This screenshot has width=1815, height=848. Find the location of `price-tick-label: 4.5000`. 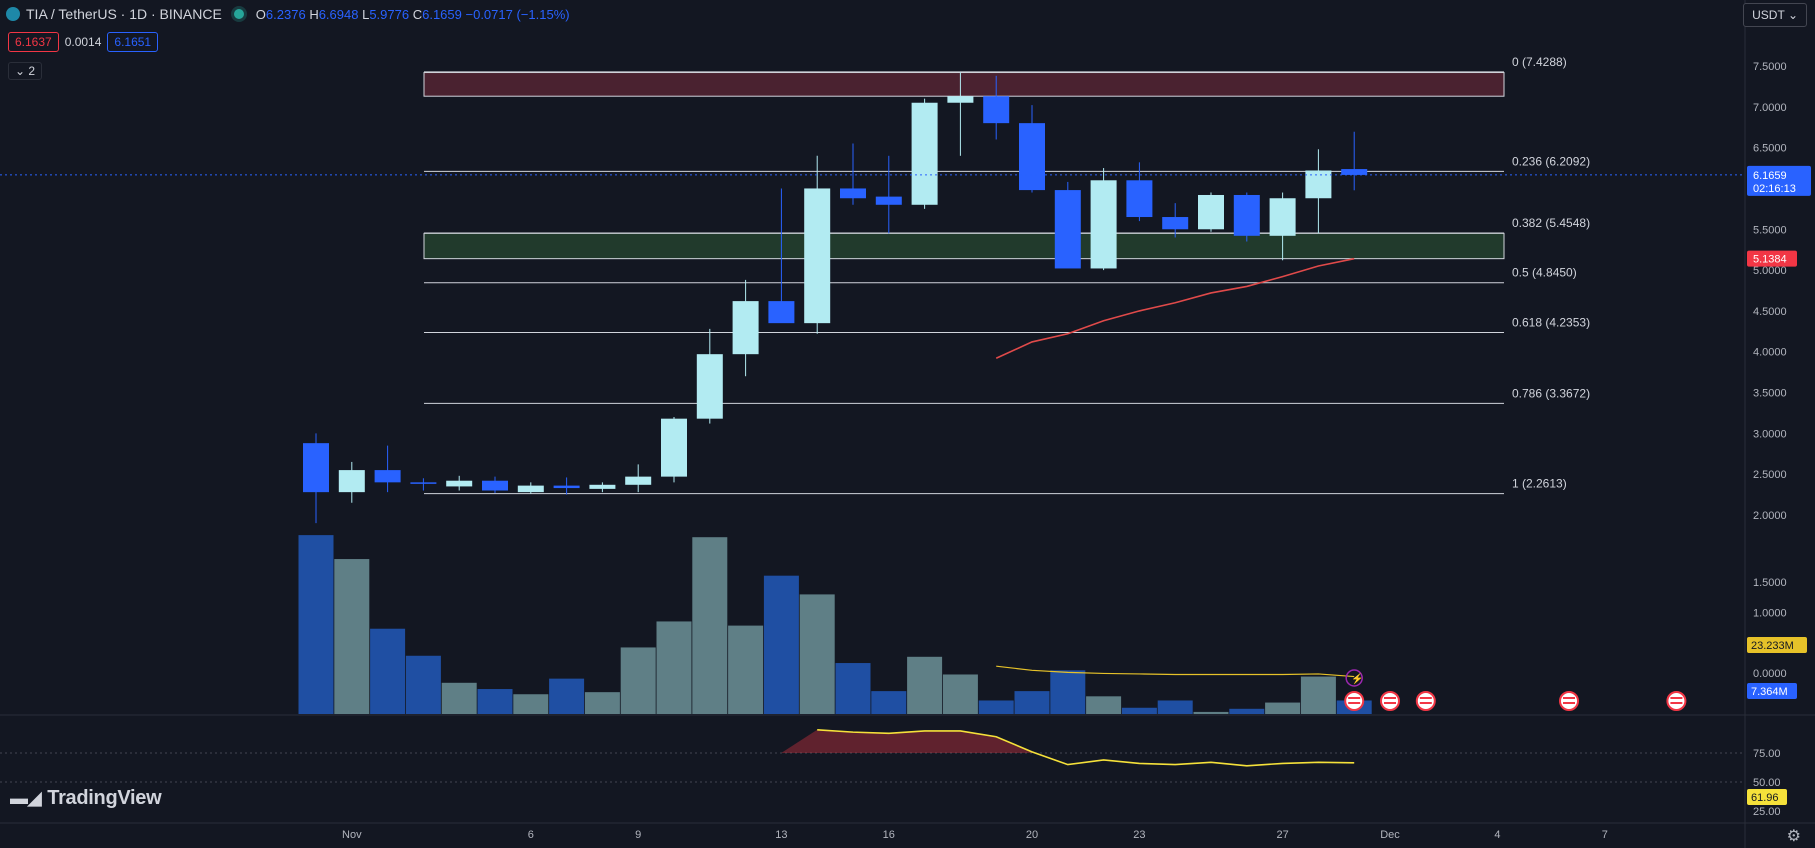

price-tick-label: 4.5000 is located at coordinates (1770, 312).